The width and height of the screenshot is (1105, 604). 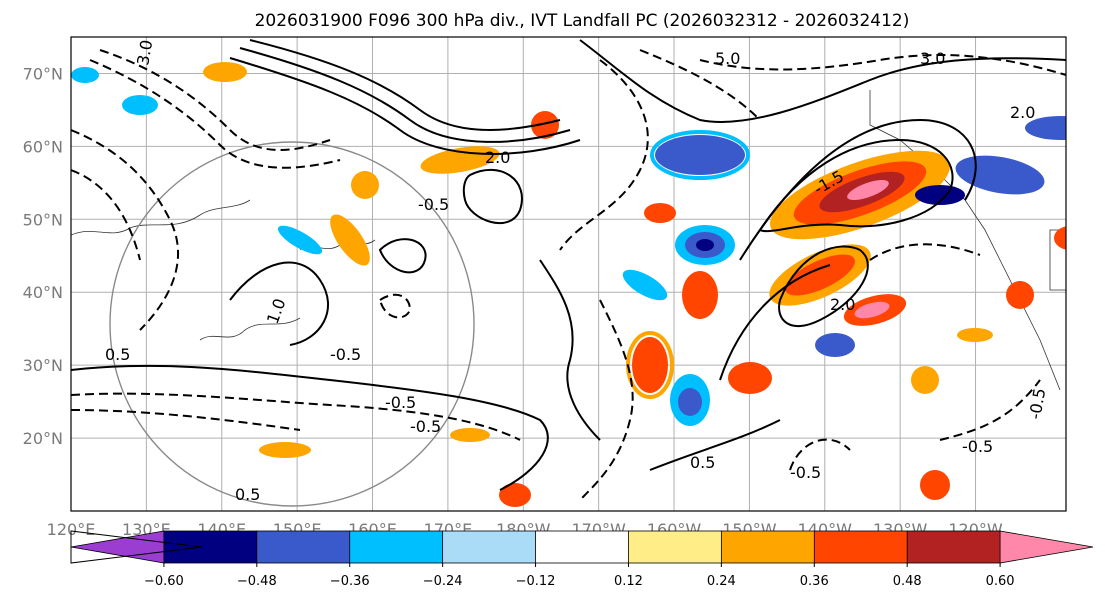 What do you see at coordinates (136, 547) in the screenshot?
I see `colorbar-frame-left` at bounding box center [136, 547].